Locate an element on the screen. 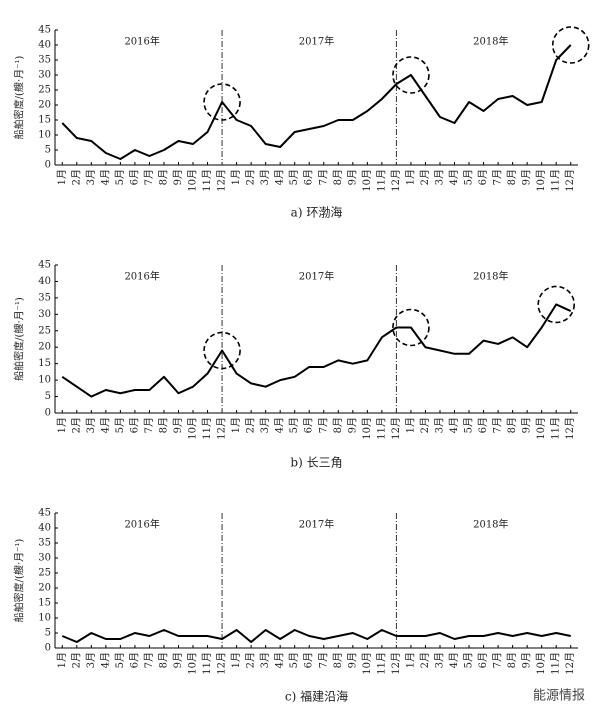 This screenshot has height=716, width=595. watermark: 能源情报 is located at coordinates (559, 696).